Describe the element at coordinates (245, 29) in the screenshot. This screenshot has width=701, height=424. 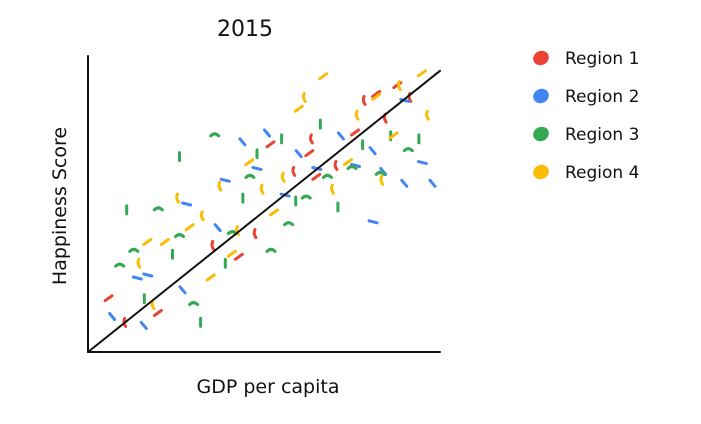
I see `chart-title: 2015` at that location.